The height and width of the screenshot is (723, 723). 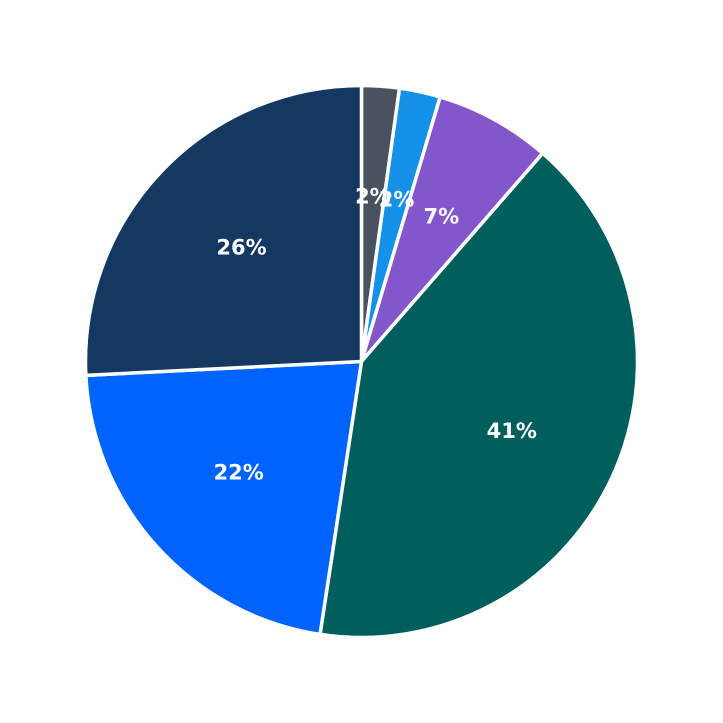 I want to click on pie-slice-label-2: 7%, so click(x=441, y=216).